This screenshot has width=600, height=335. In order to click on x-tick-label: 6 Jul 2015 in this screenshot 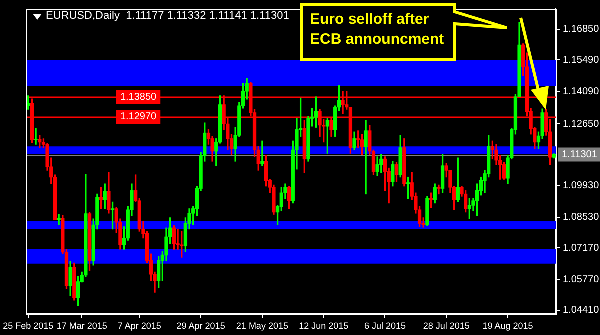, I will do `click(385, 326)`.